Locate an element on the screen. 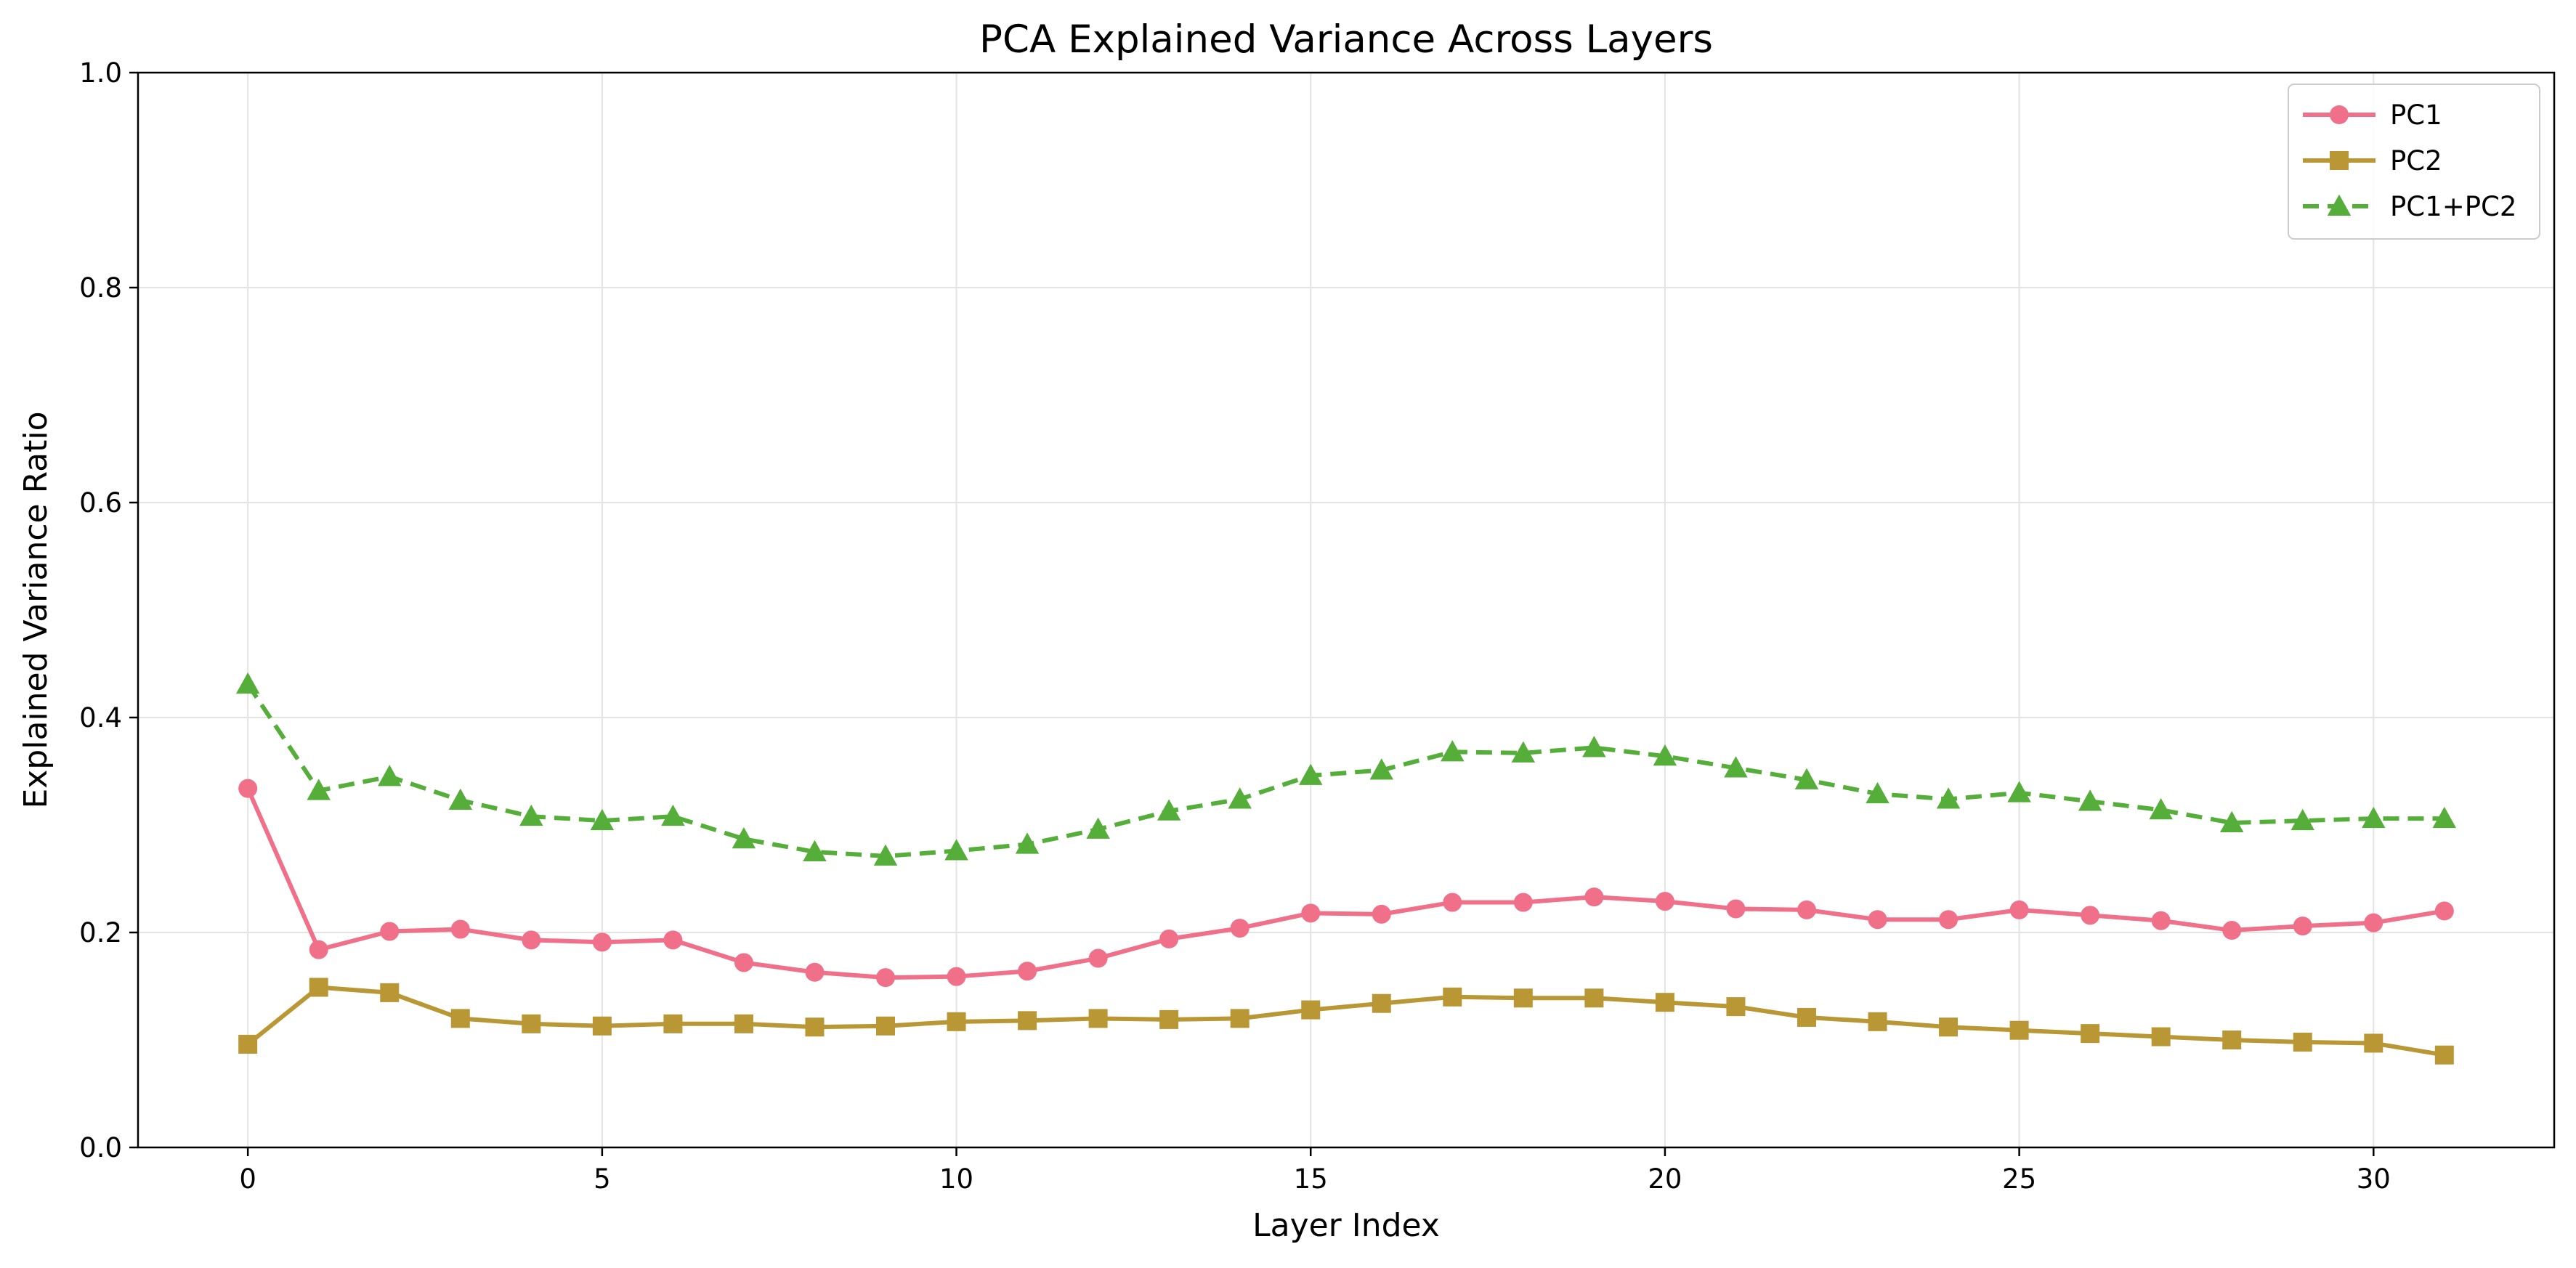 This screenshot has width=2576, height=1268. legend-entry-pc1: PC1 is located at coordinates (2372, 115).